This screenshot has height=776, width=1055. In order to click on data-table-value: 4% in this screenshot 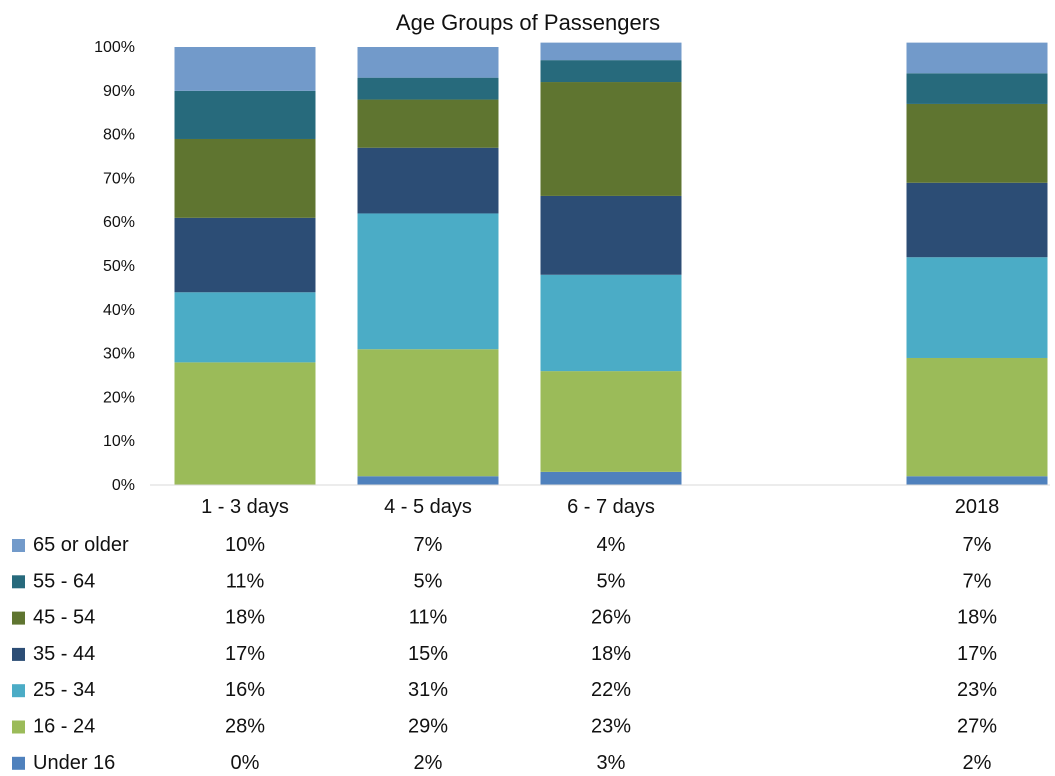, I will do `click(611, 545)`.